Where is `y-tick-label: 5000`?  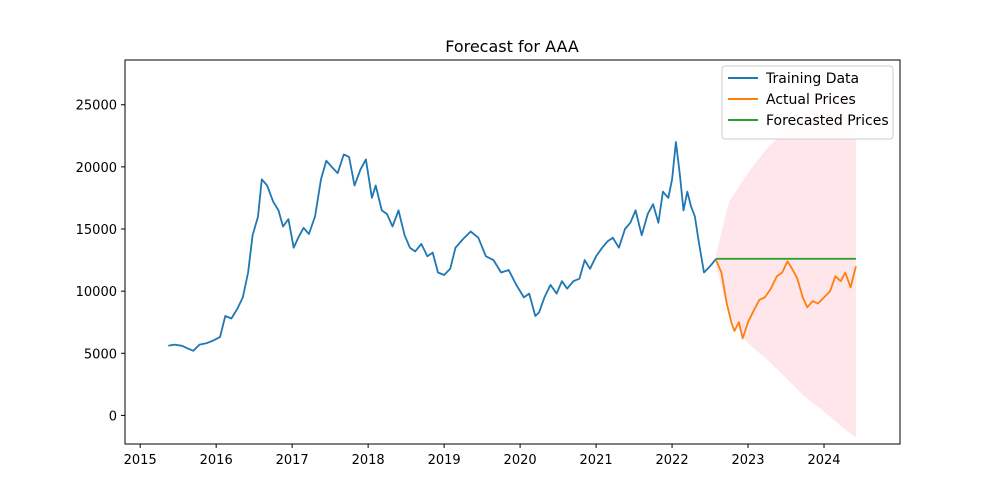 y-tick-label: 5000 is located at coordinates (100, 354).